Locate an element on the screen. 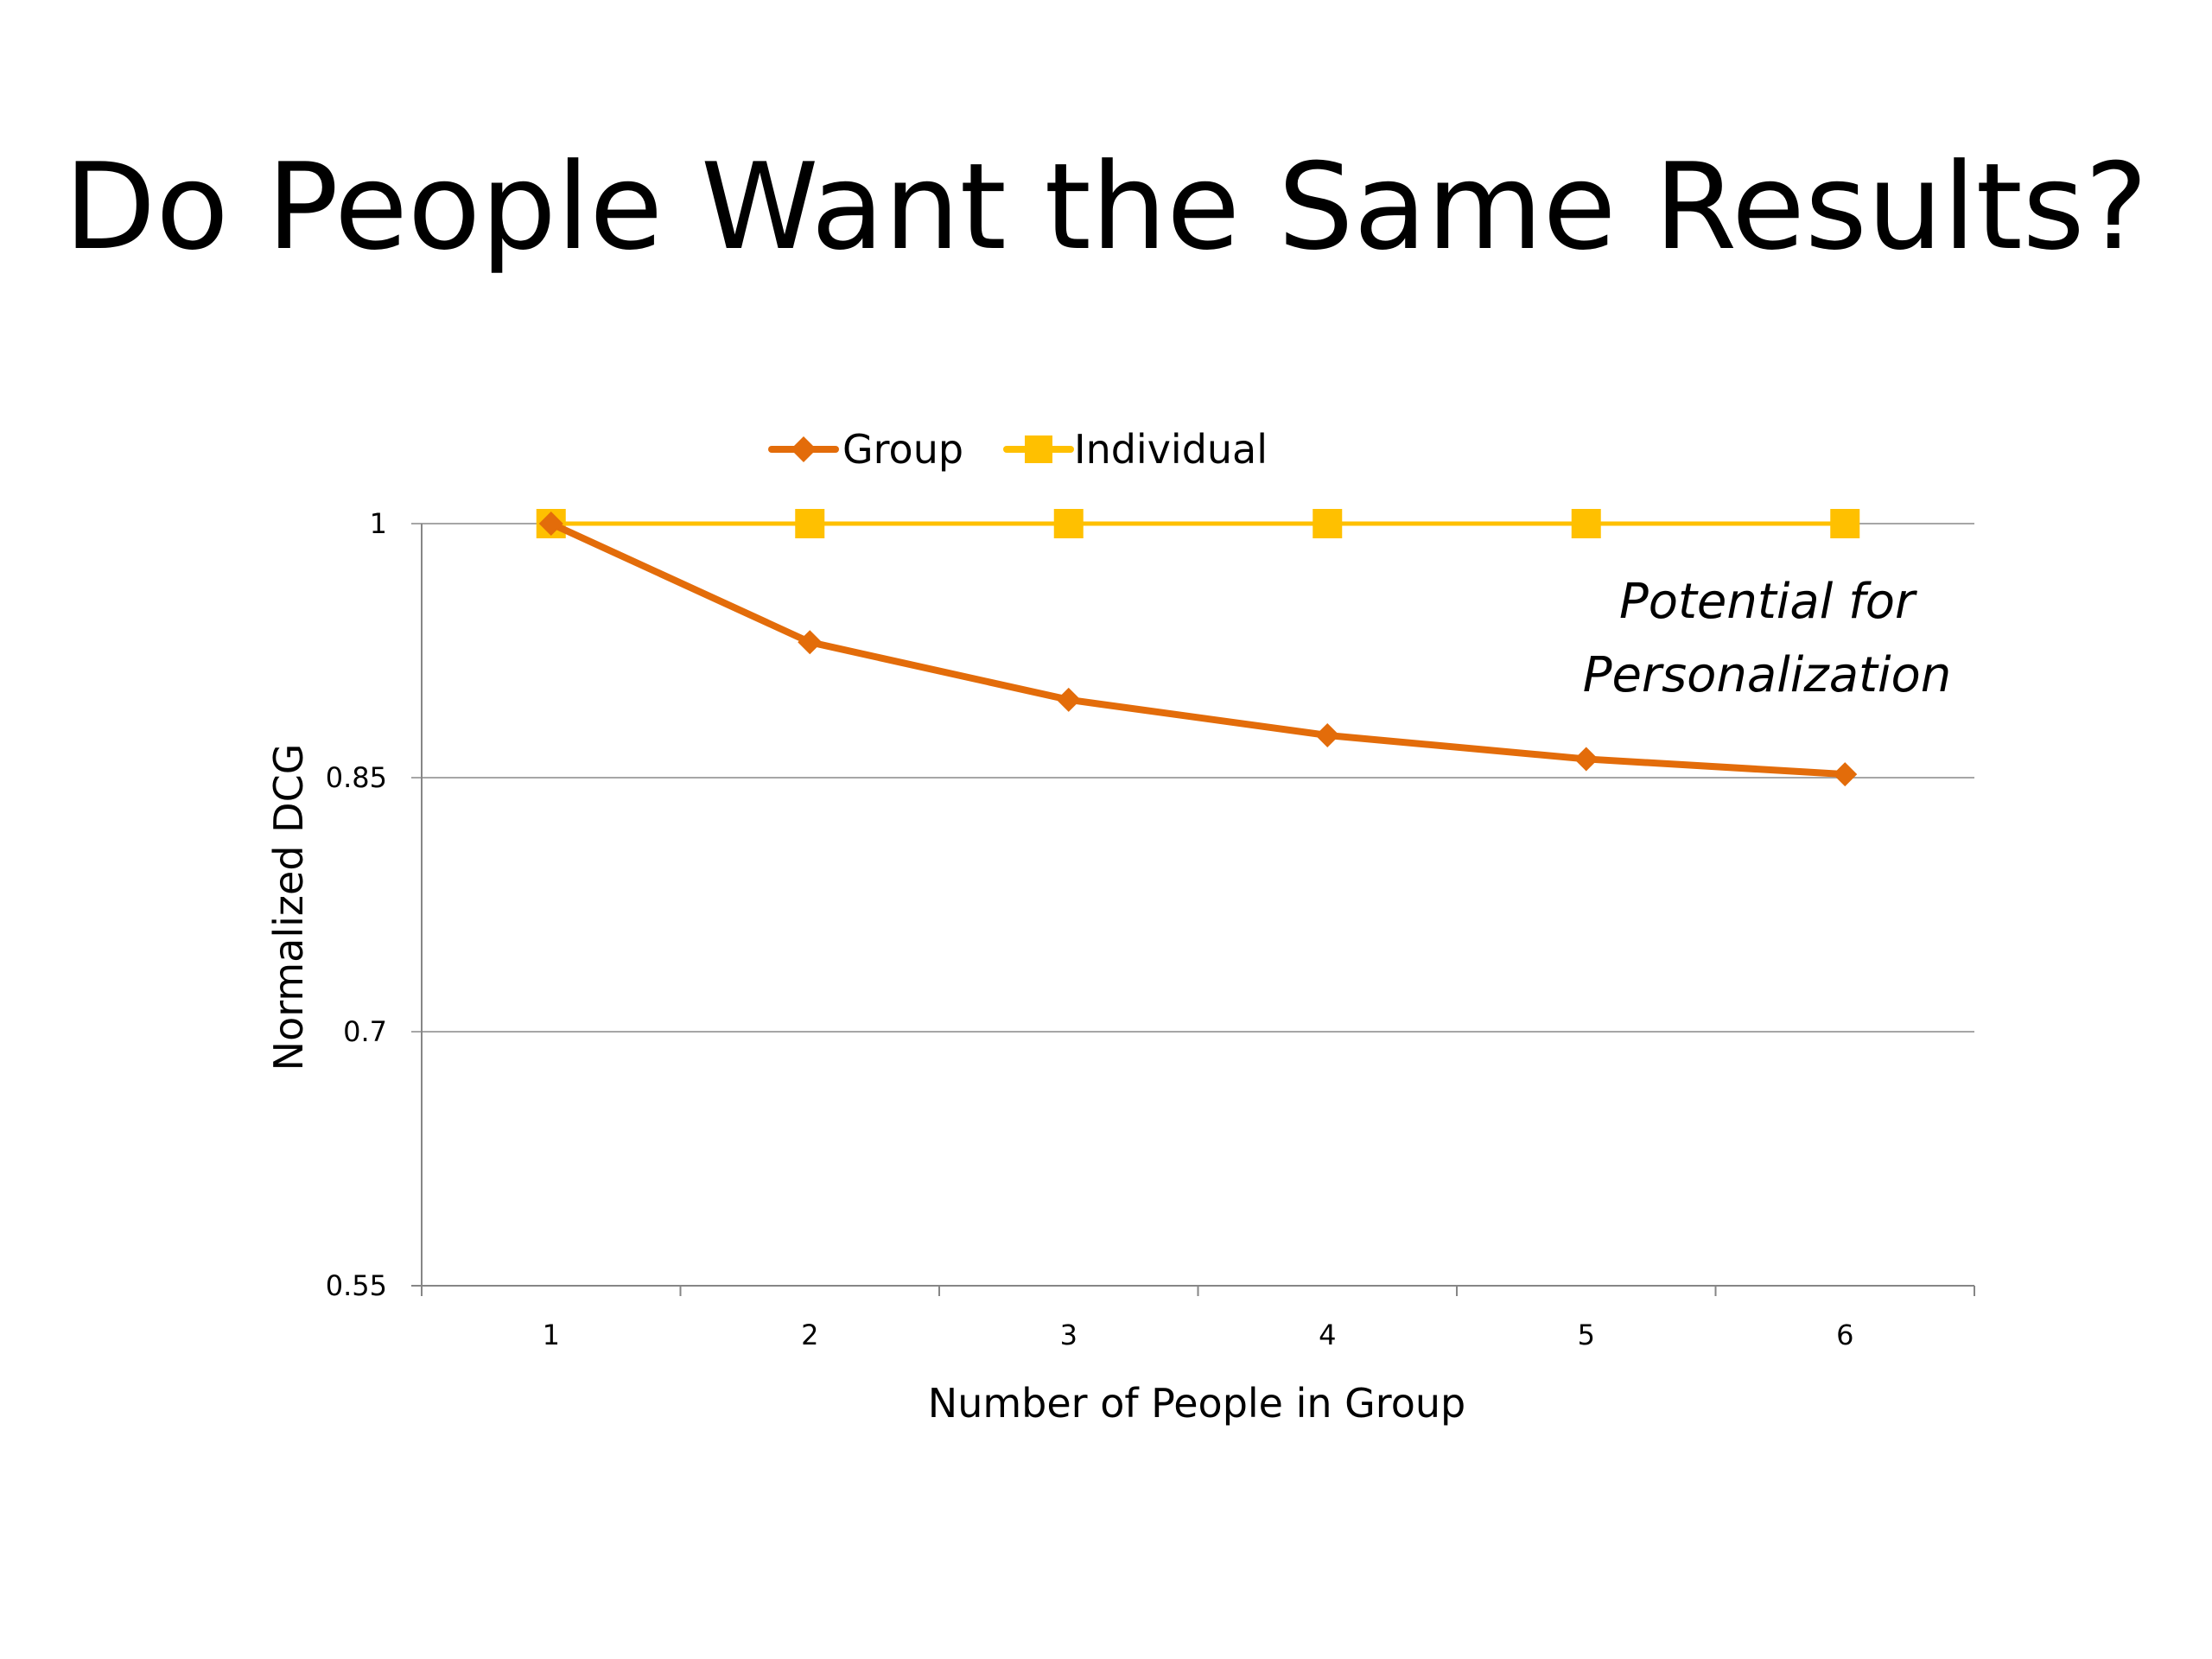  x-tick-label: 1 is located at coordinates (551, 1335).